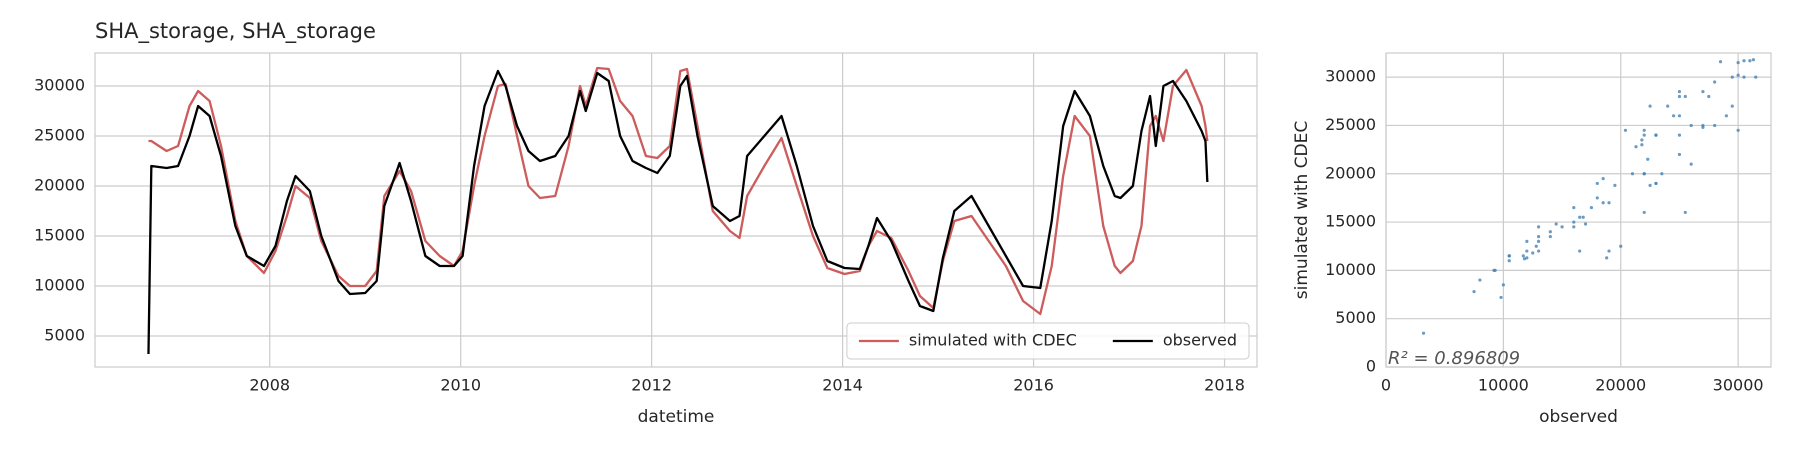  What do you see at coordinates (651, 385) in the screenshot?
I see `x-tick-label: 2012` at bounding box center [651, 385].